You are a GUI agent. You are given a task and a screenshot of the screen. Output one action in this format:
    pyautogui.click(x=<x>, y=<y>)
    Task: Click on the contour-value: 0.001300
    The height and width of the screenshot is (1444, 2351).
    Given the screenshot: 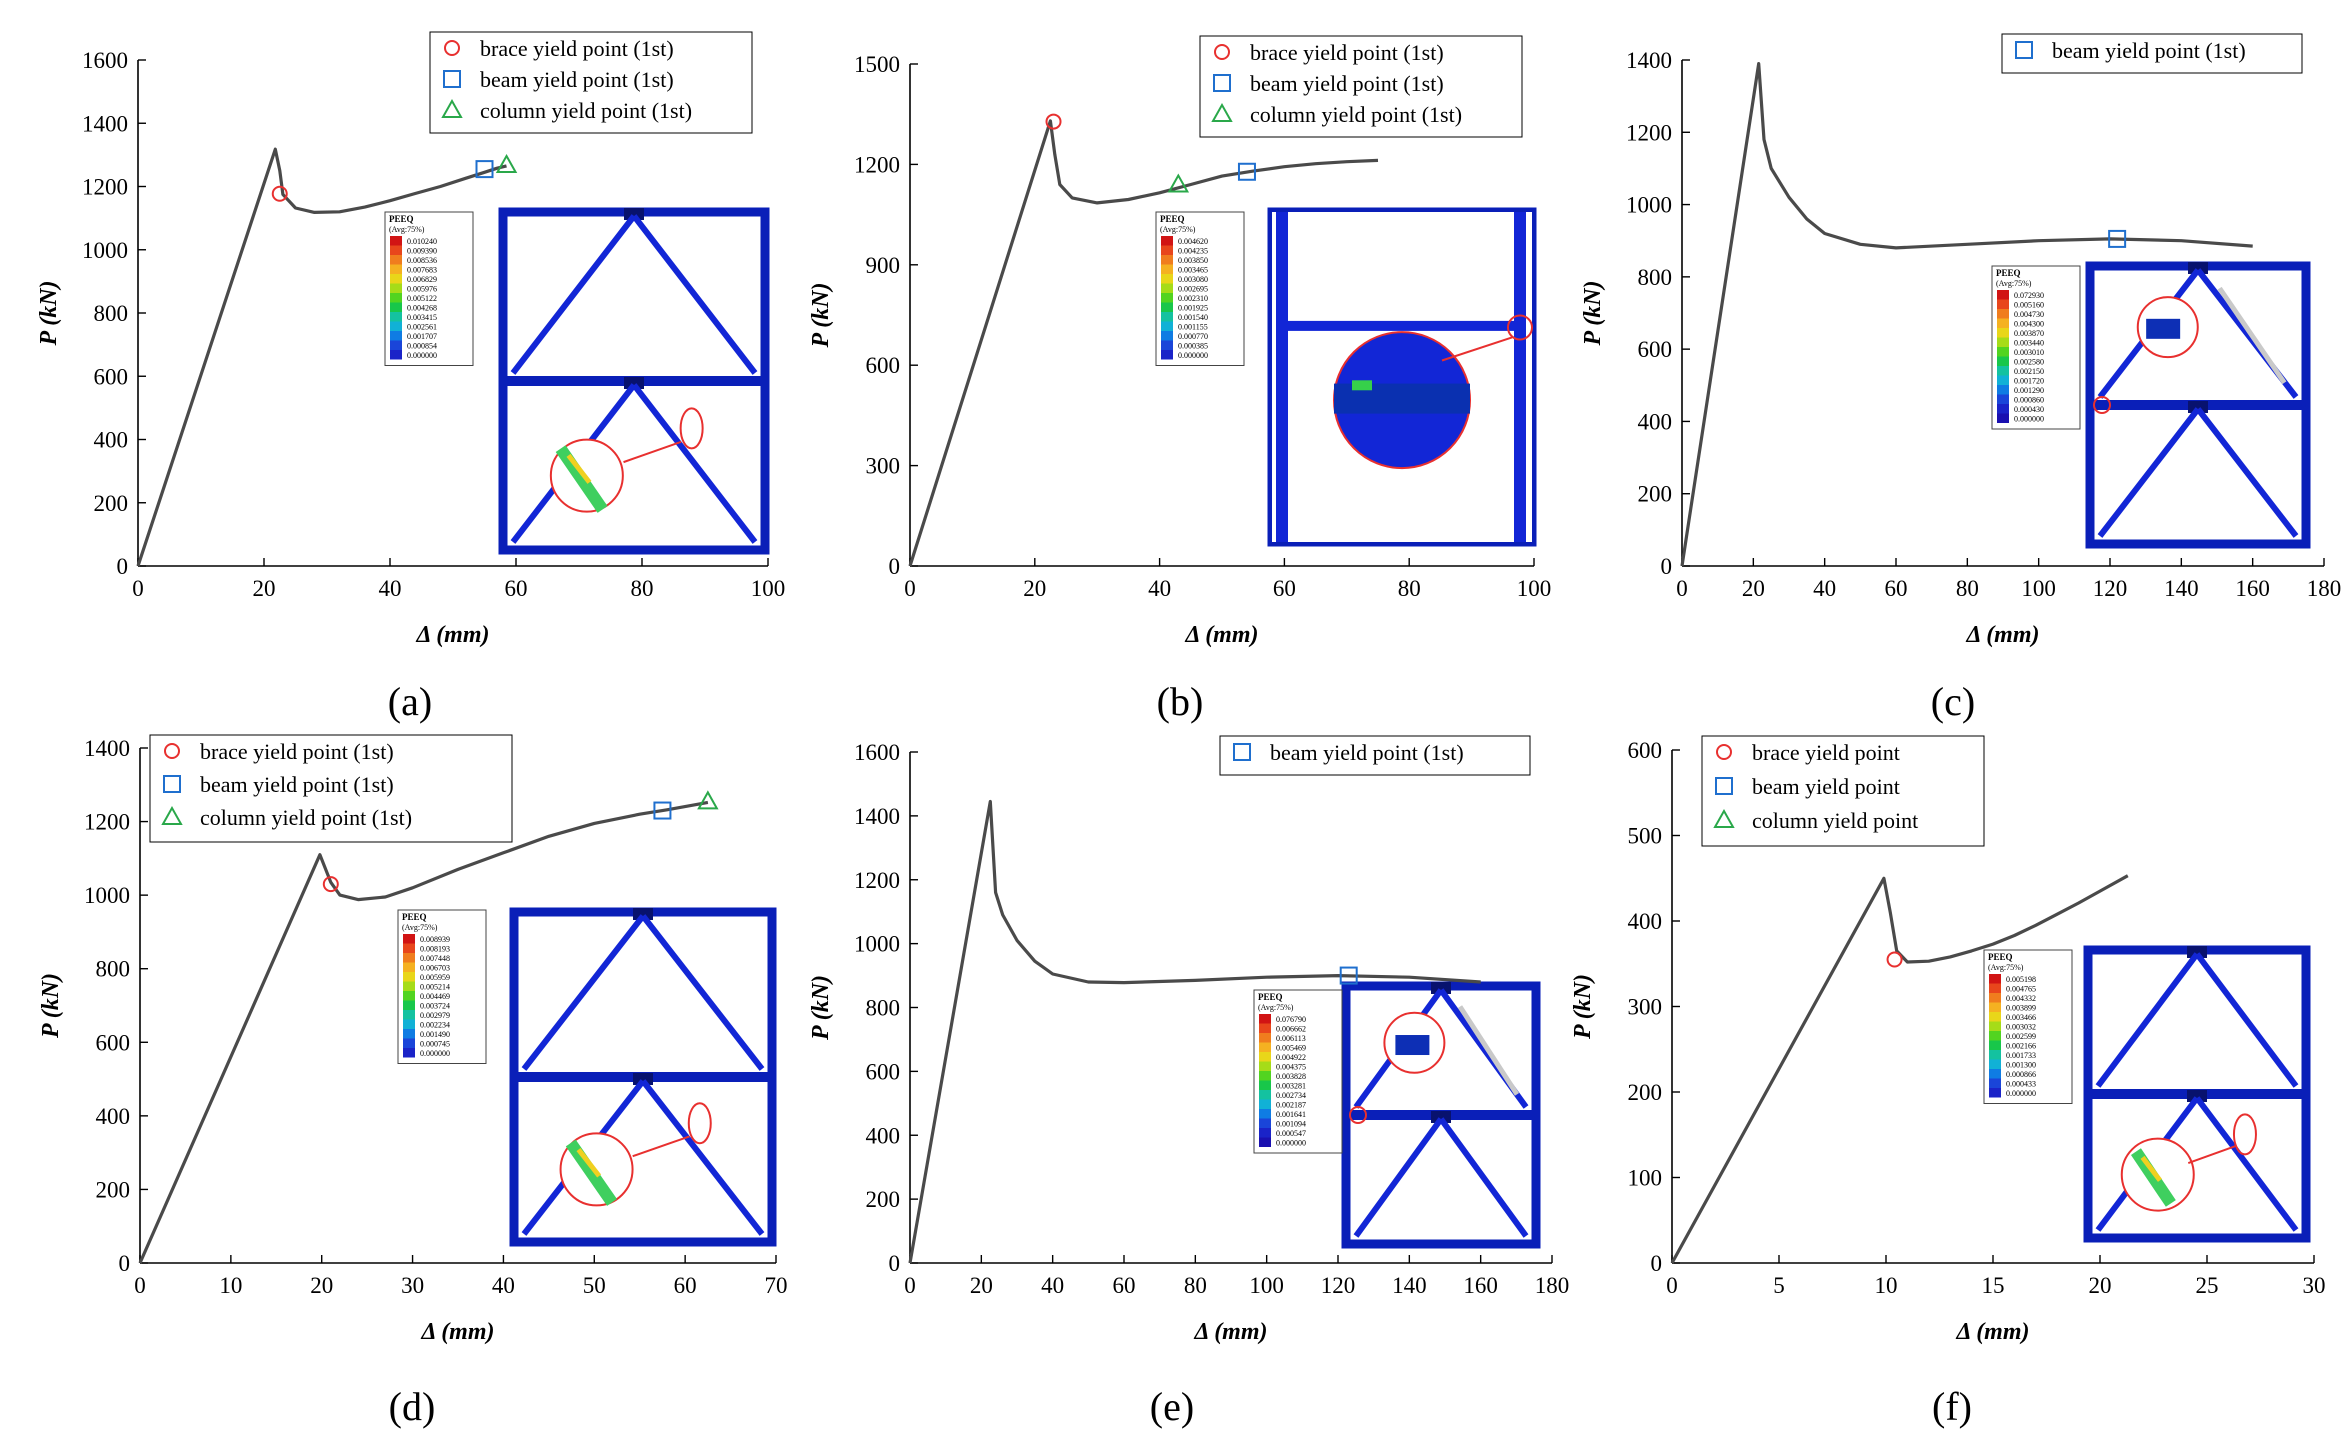 What is the action you would take?
    pyautogui.click(x=2021, y=1065)
    